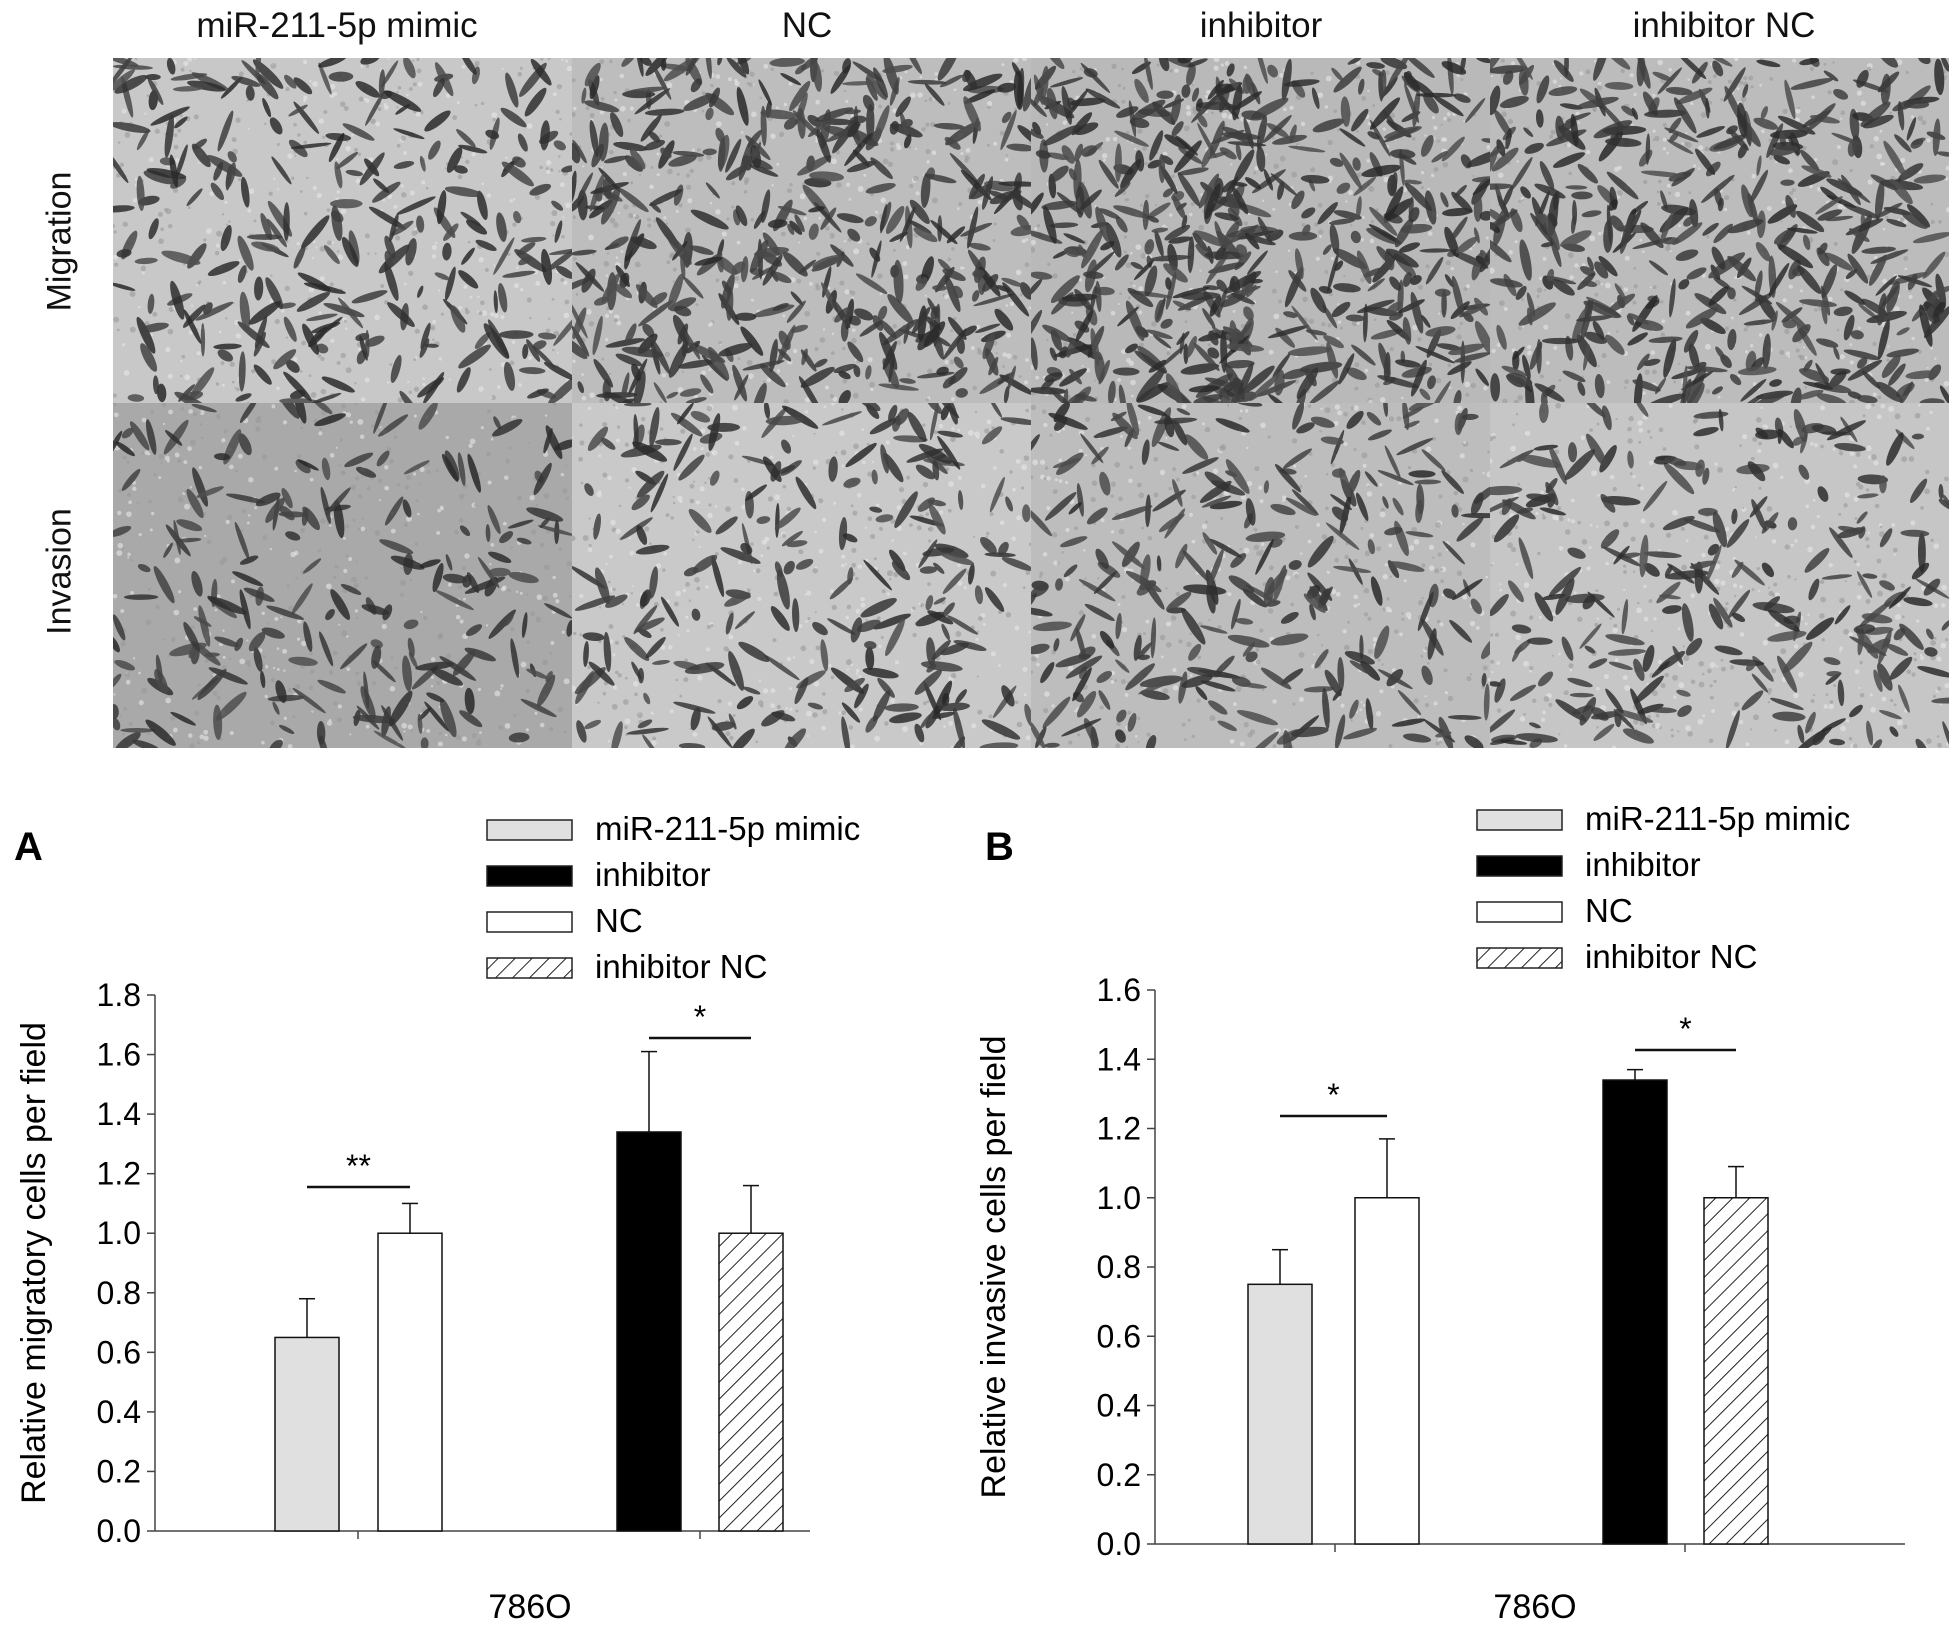 The width and height of the screenshot is (1957, 1635). What do you see at coordinates (337, 25) in the screenshot?
I see `column-label-mimic: miR-211-5p mimic` at bounding box center [337, 25].